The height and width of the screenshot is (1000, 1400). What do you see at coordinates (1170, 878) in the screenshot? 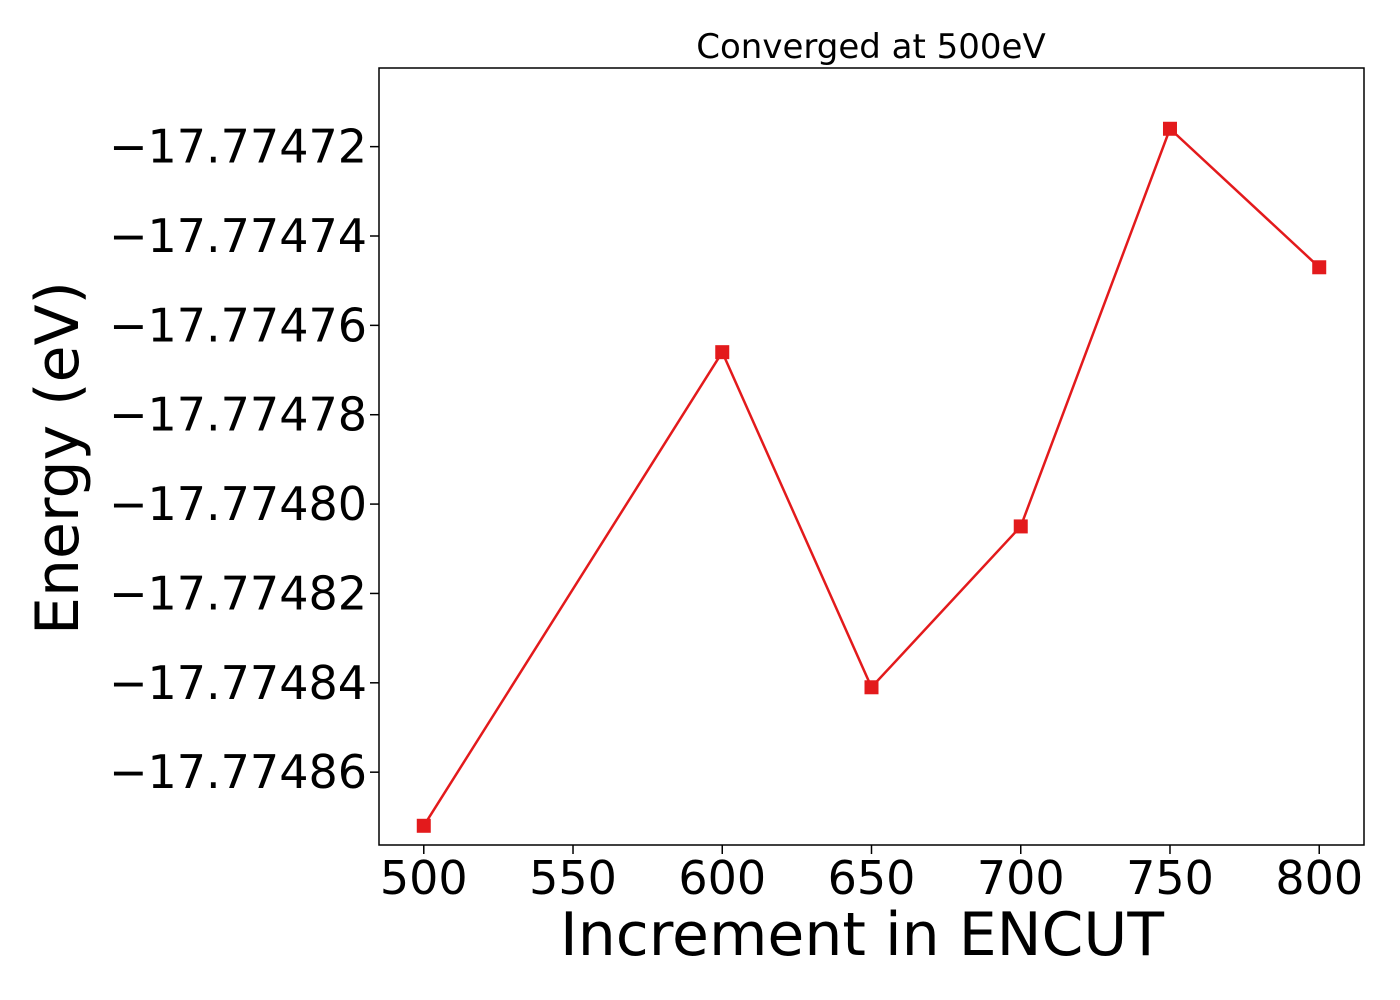
I see `x-tick-label: 750` at bounding box center [1170, 878].